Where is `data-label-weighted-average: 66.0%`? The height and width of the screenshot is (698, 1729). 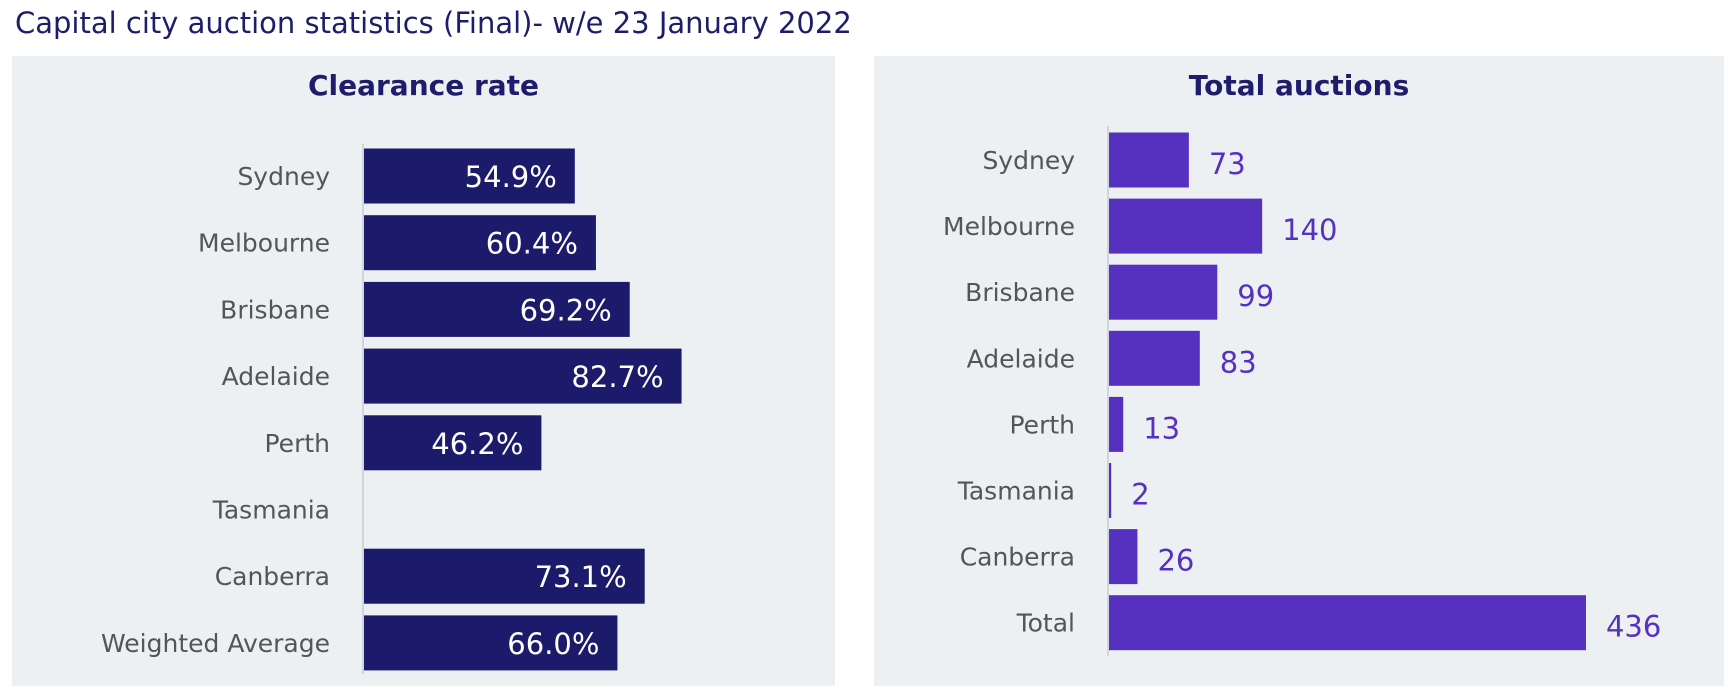
data-label-weighted-average: 66.0% is located at coordinates (553, 644).